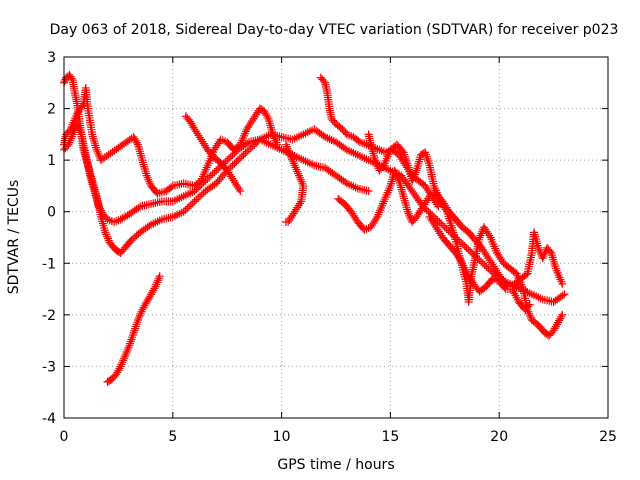 Image resolution: width=640 pixels, height=480 pixels. Describe the element at coordinates (14, 237) in the screenshot. I see `y-axis-label: SDTVAR / TECUs` at that location.